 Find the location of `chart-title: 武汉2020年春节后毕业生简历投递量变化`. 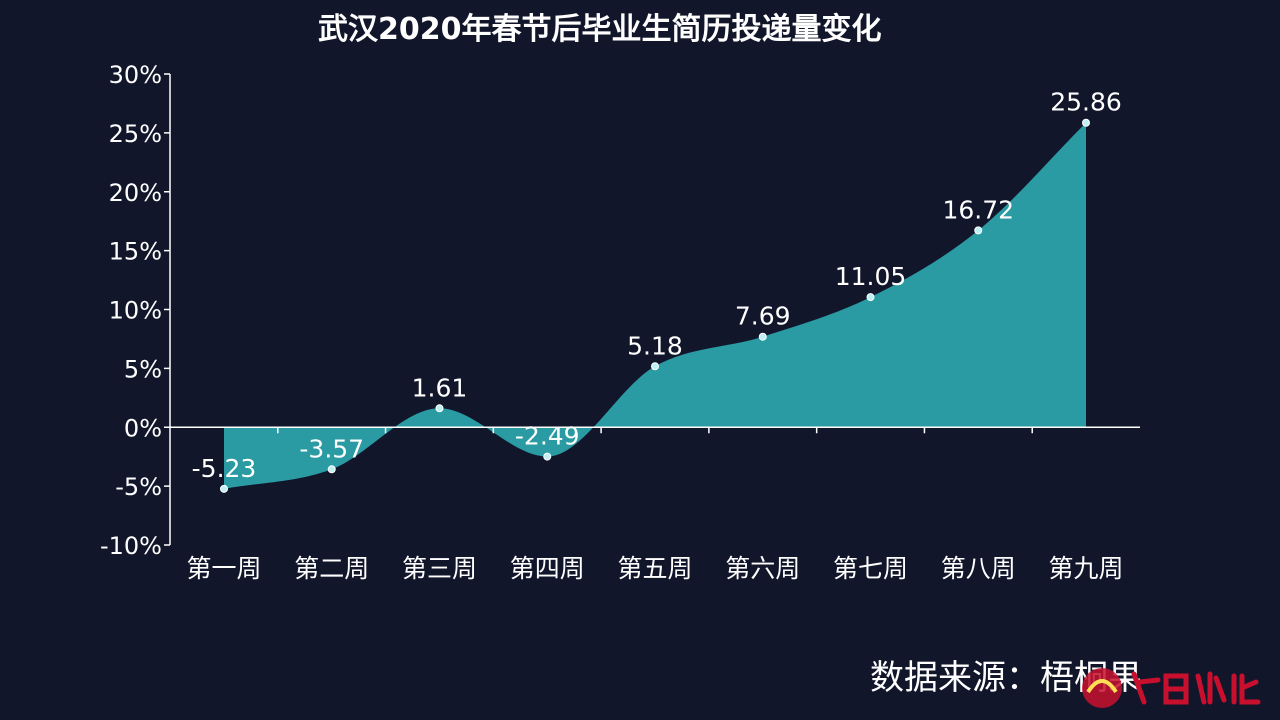

chart-title: 武汉2020年春节后毕业生简历投递量变化 is located at coordinates (600, 29).